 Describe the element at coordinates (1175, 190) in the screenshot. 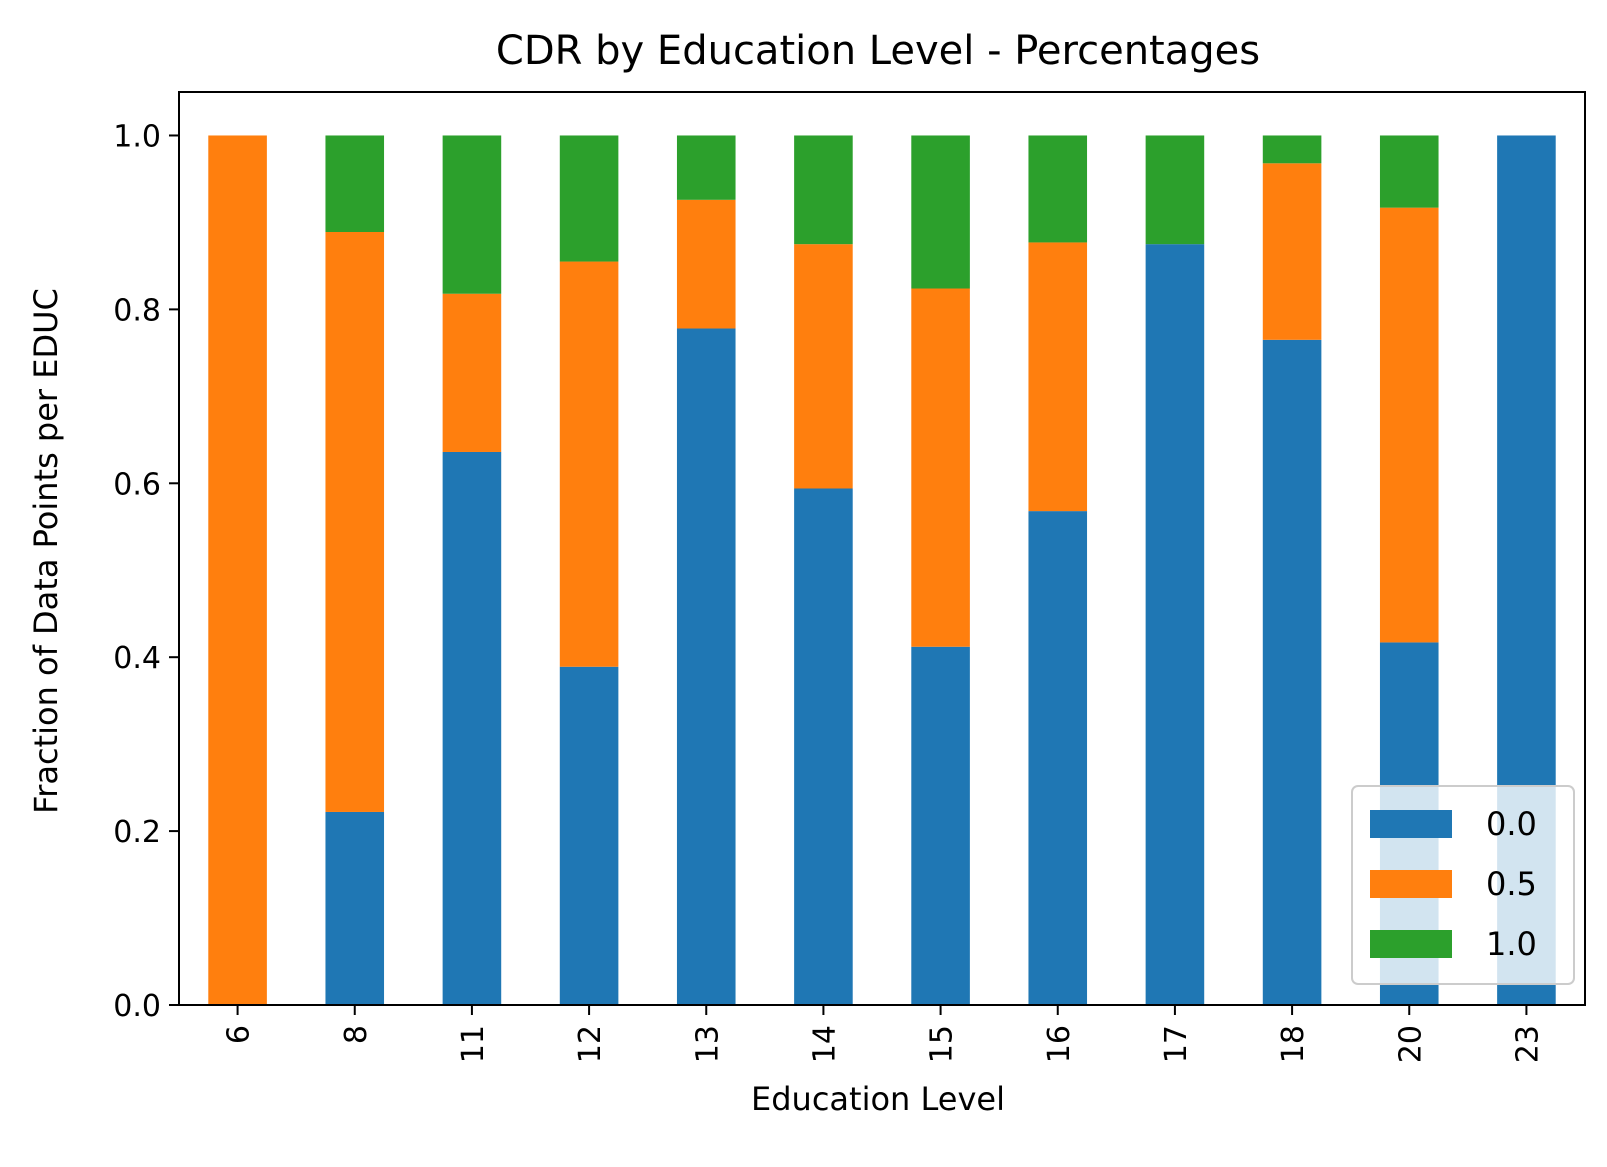

I see `bar-educ-17-cdr-1.0` at that location.